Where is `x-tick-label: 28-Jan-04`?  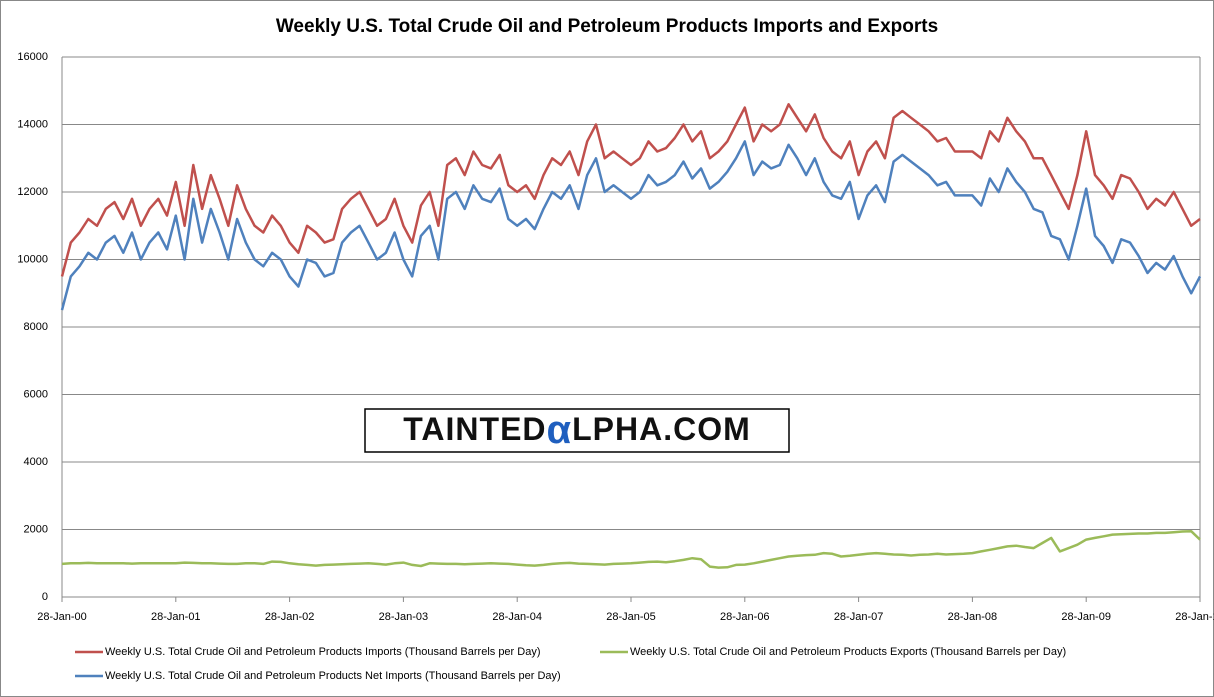
x-tick-label: 28-Jan-04 is located at coordinates (517, 617).